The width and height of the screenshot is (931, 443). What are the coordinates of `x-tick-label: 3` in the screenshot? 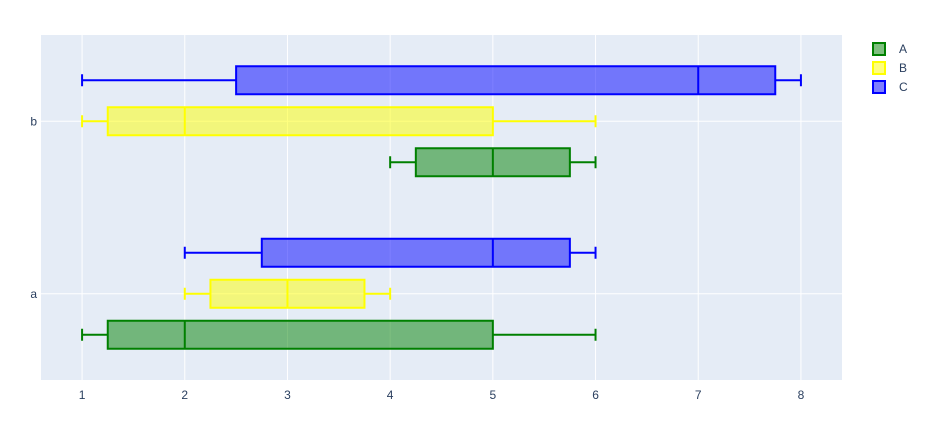 It's located at (287, 395).